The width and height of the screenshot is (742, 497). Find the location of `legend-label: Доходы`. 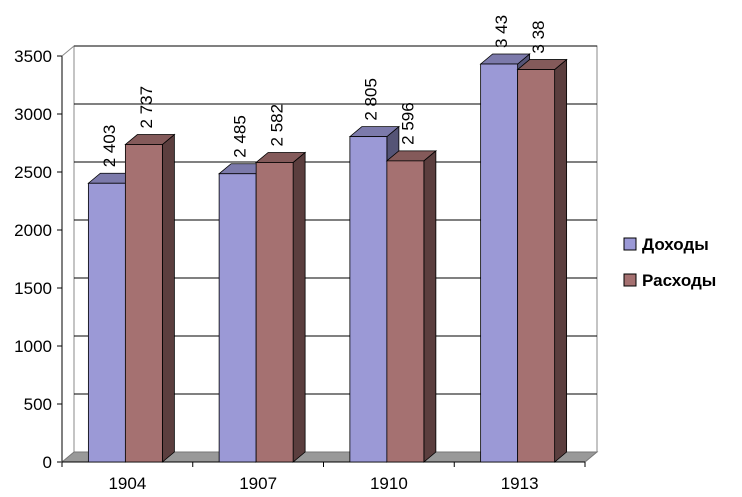

legend-label: Доходы is located at coordinates (675, 244).